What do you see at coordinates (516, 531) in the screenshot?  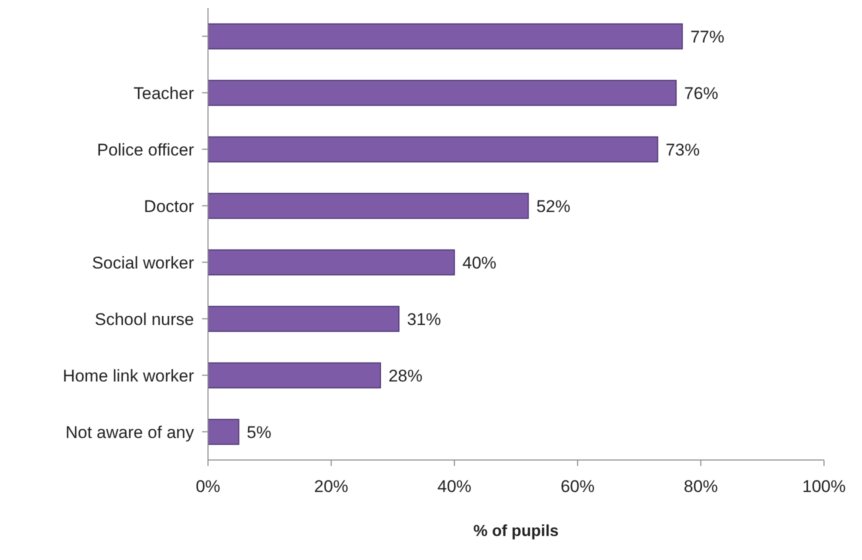 I see `x-axis-title: % of pupils` at bounding box center [516, 531].